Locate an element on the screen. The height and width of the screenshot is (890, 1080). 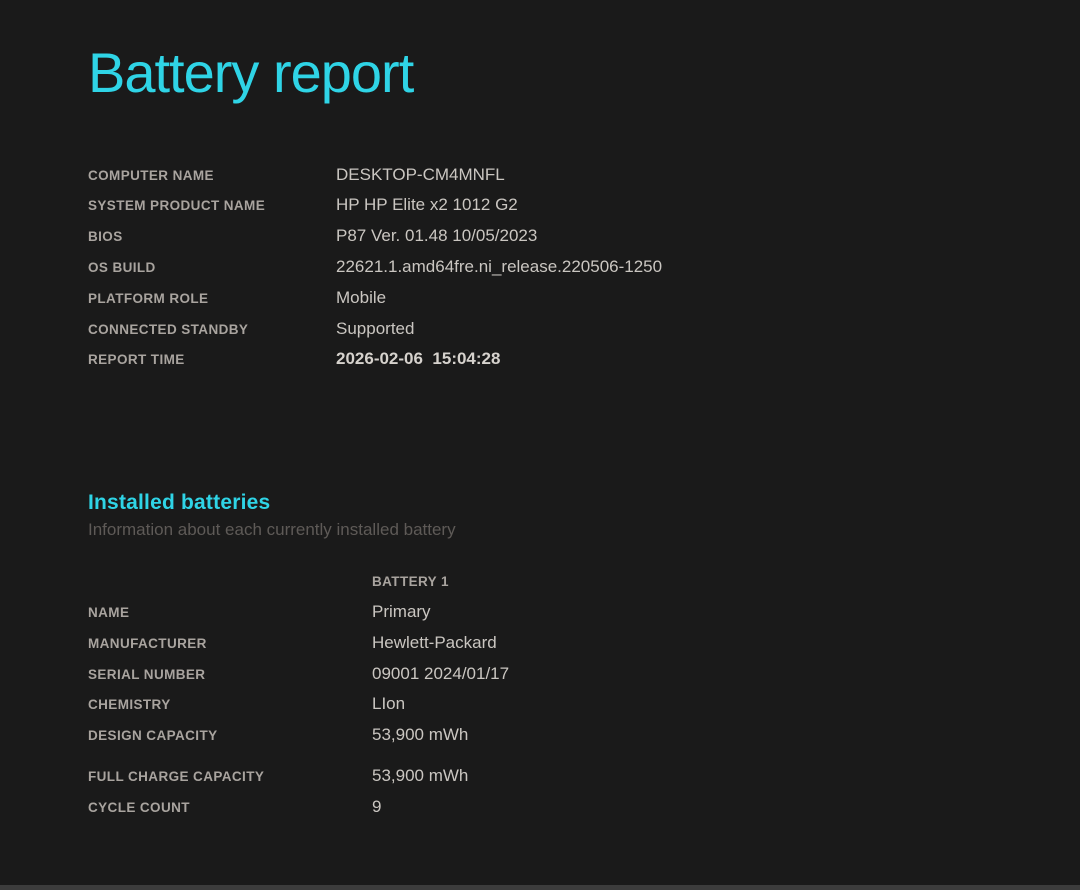
table-row: DESIGN CAPACITY 53,900 mWh is located at coordinates (564, 735).